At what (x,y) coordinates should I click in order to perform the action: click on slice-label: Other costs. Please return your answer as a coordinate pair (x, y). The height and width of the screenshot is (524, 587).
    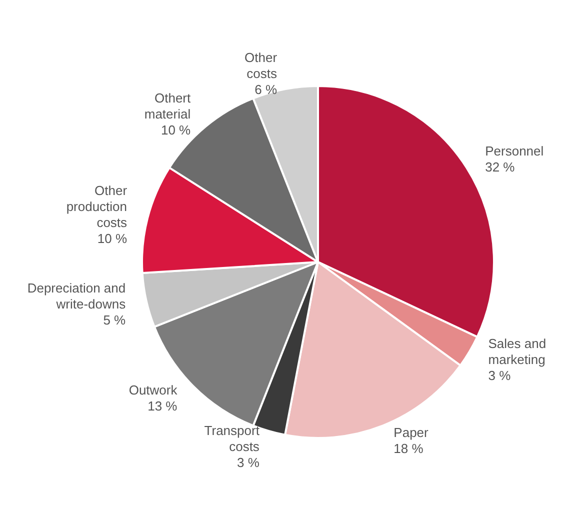
    Looking at the image, I should click on (261, 65).